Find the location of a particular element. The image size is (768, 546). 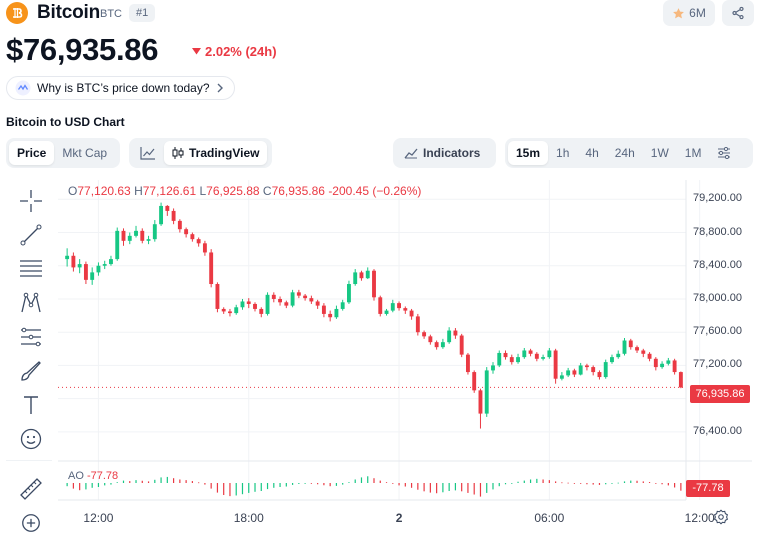

interval-15m: 15m is located at coordinates (528, 153).